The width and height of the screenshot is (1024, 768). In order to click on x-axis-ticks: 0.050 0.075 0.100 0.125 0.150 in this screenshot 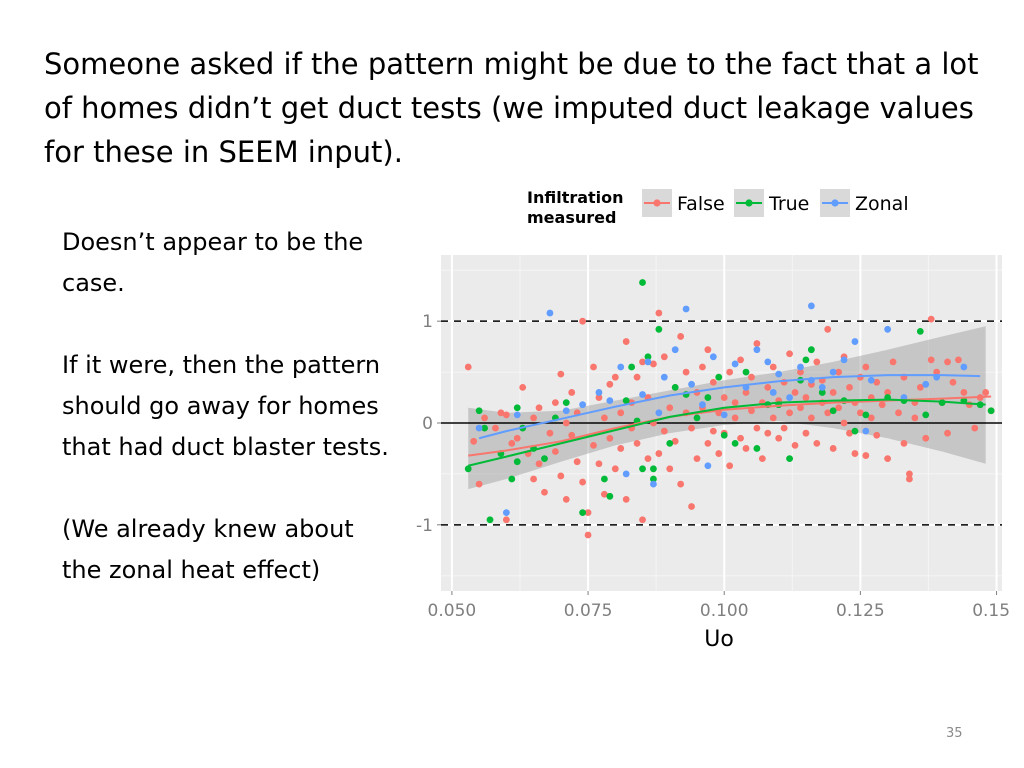, I will do `click(719, 606)`.